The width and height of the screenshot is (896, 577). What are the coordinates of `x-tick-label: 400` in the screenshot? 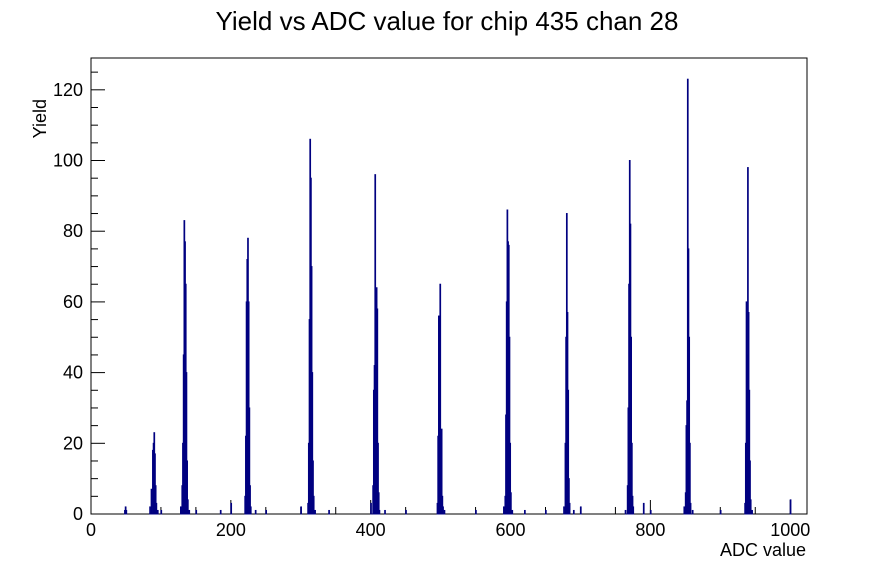 It's located at (371, 530).